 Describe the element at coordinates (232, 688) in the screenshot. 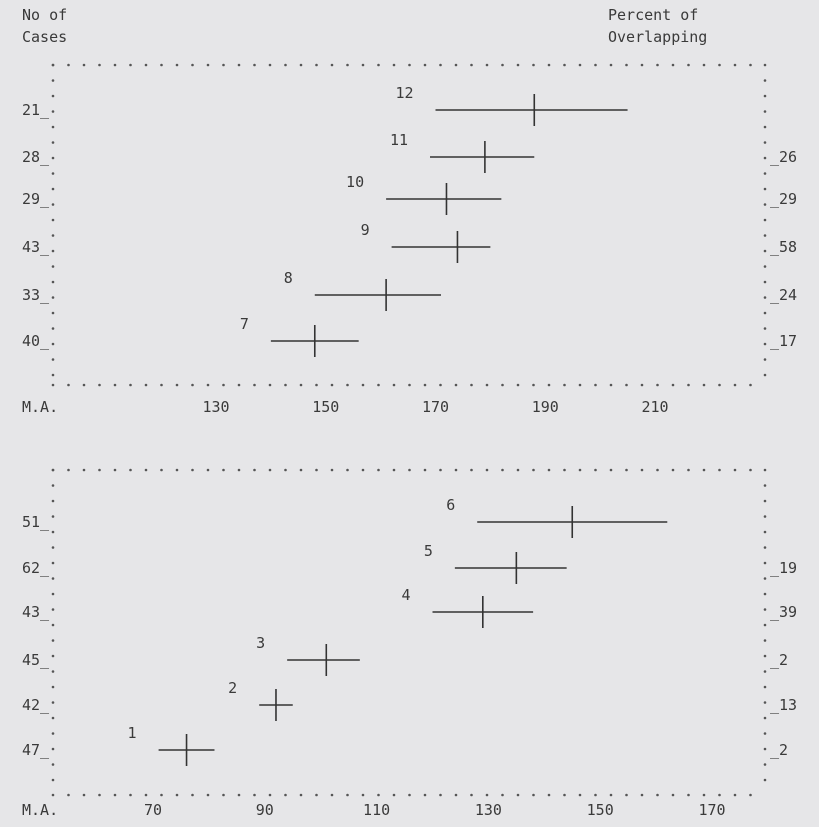

I see `grade-label: 2` at that location.